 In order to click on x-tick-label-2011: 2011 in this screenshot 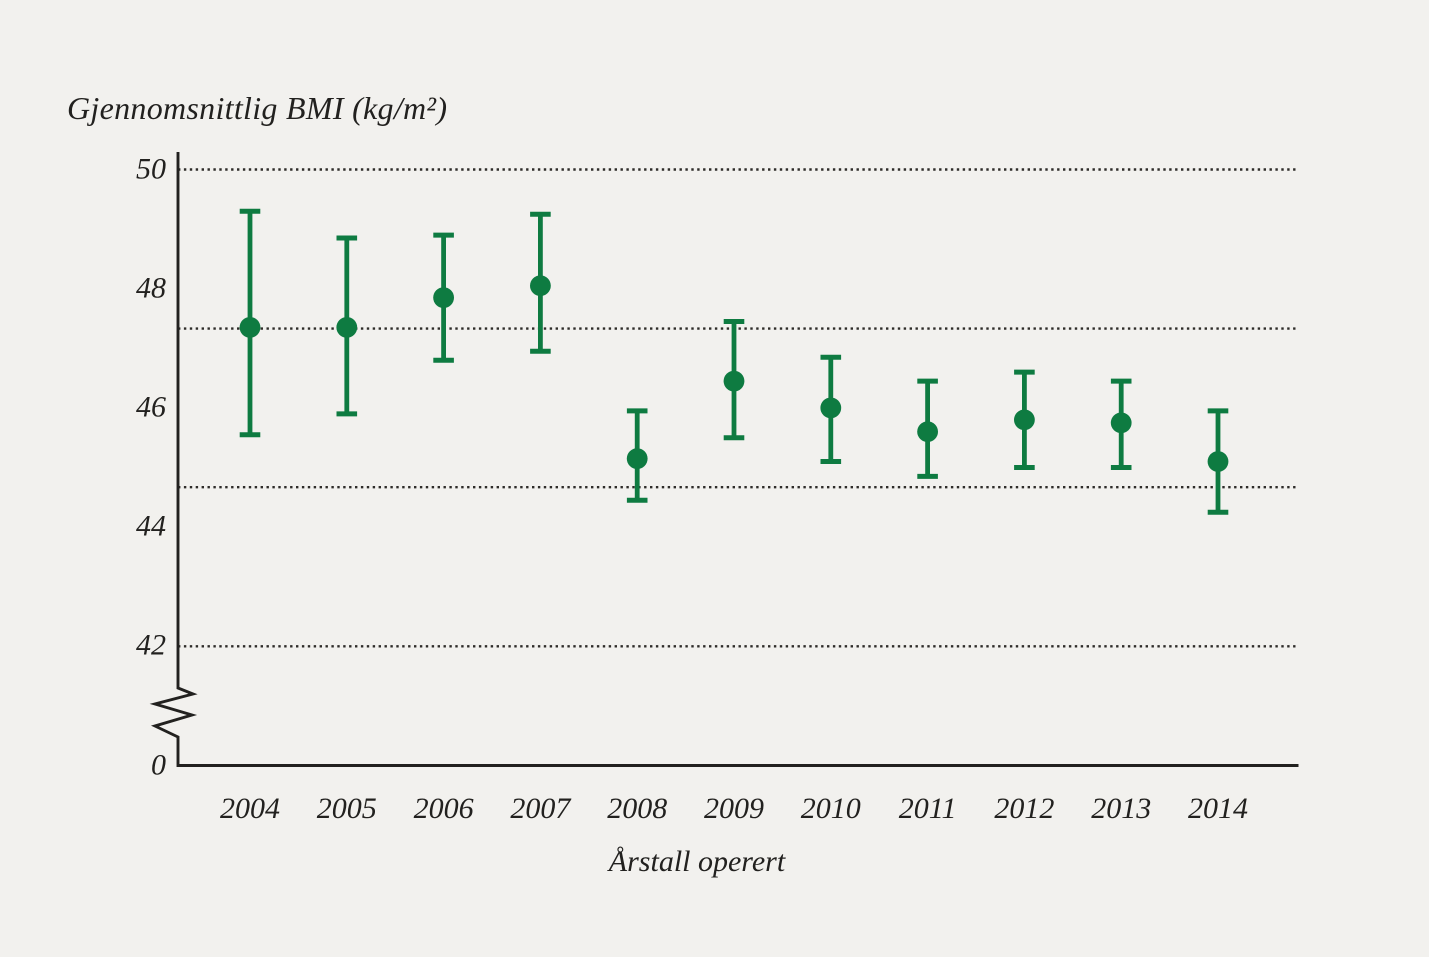, I will do `click(927, 808)`.